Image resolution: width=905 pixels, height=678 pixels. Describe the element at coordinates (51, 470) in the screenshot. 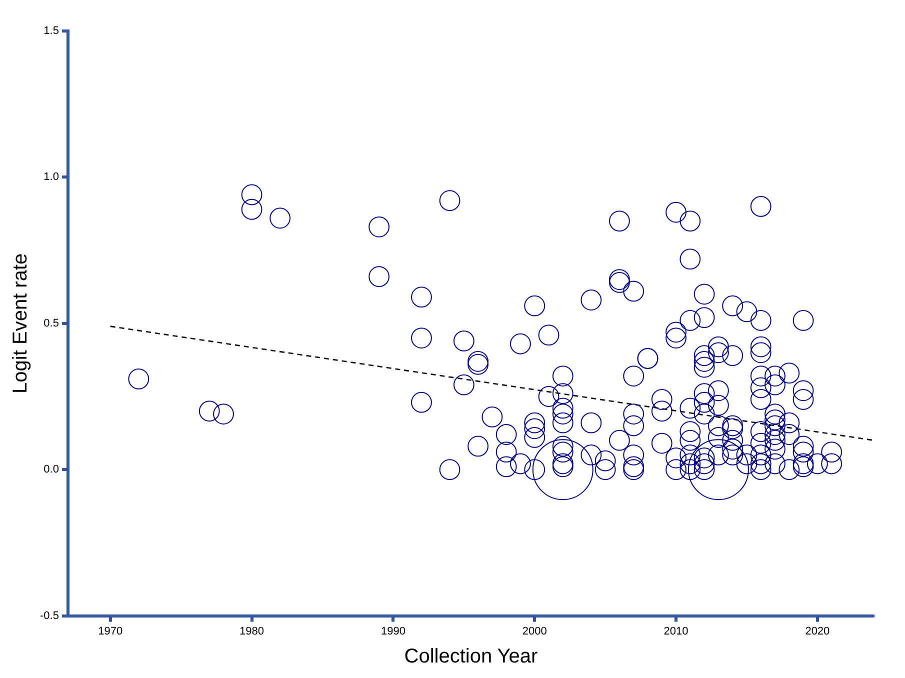

I see `y-tick-label: 0.0` at that location.